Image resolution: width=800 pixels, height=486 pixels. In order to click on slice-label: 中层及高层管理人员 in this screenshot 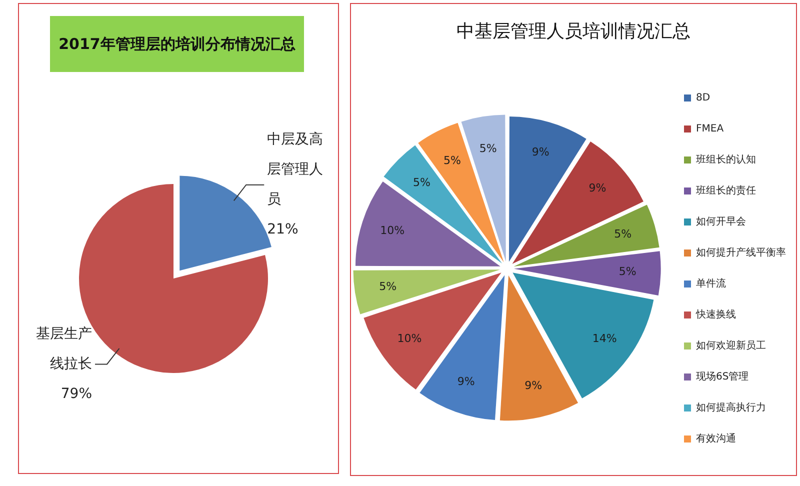, I will do `click(295, 170)`.